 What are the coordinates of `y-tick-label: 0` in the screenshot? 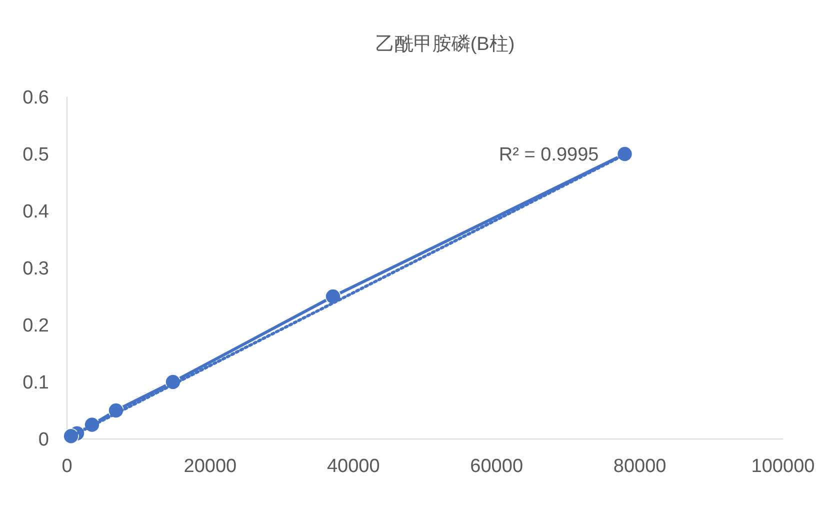 It's located at (43, 440).